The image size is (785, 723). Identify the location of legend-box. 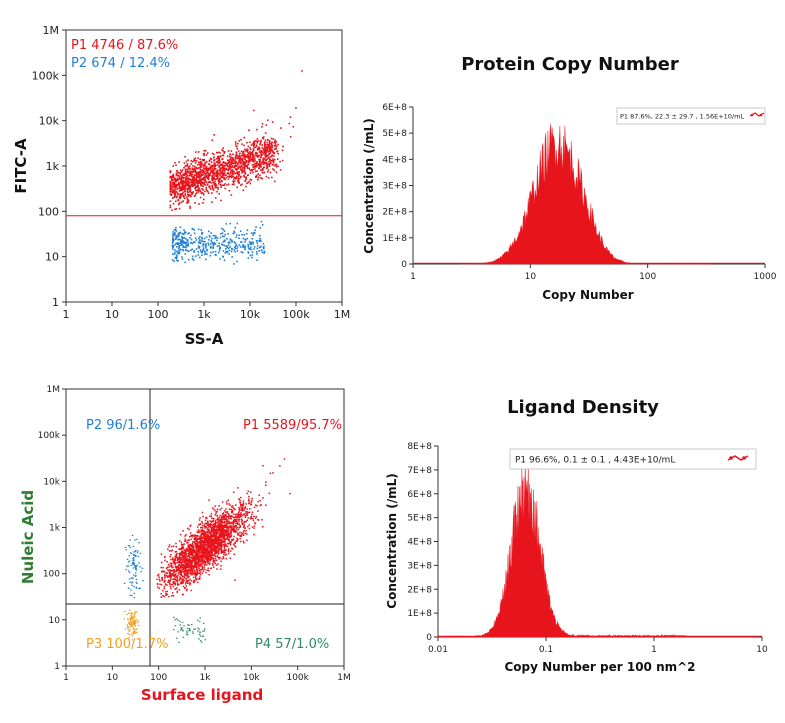
(691, 116).